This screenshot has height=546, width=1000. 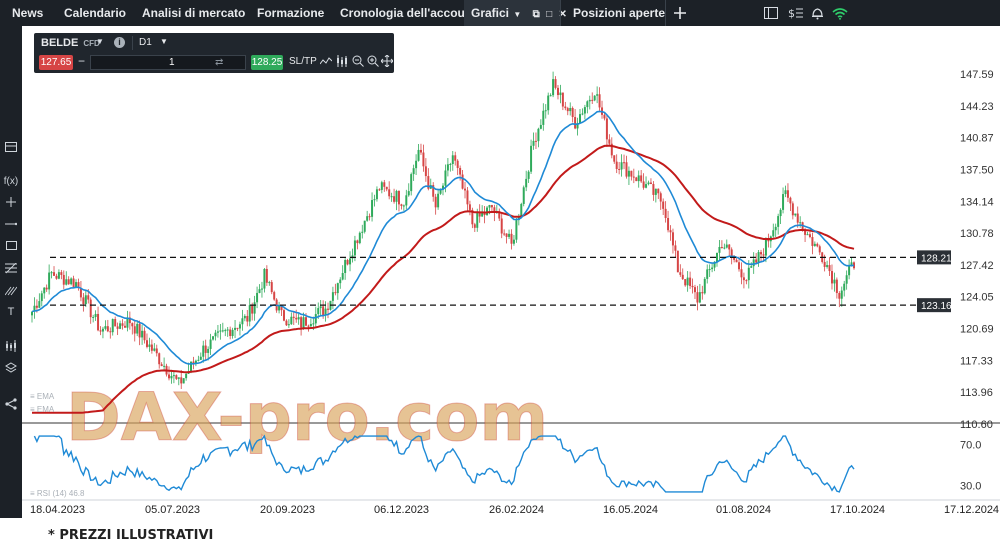 I want to click on candles-icon, so click(x=342, y=62).